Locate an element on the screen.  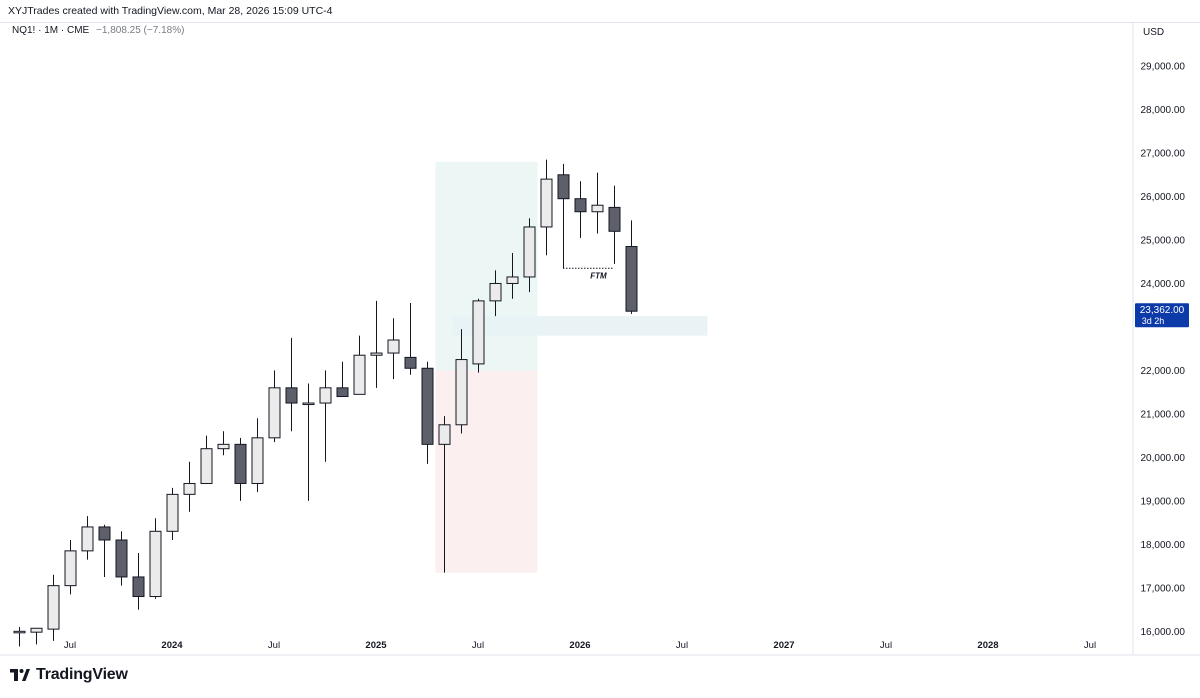
zone-blue is located at coordinates (580, 326).